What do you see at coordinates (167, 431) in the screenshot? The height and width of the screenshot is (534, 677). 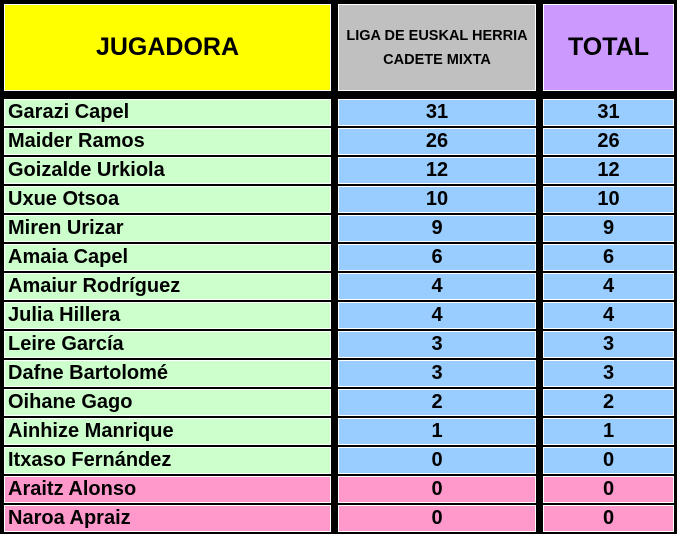 I see `player-name: Ainhize Manrique` at bounding box center [167, 431].